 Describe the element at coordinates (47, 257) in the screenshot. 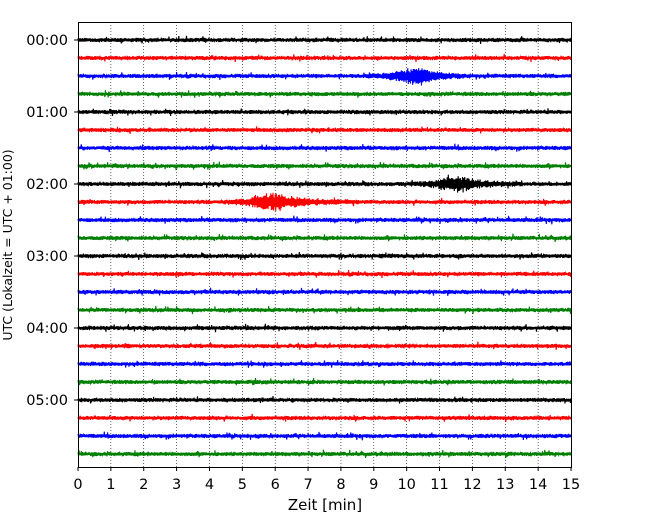

I see `y-tick-label: 03:00` at that location.